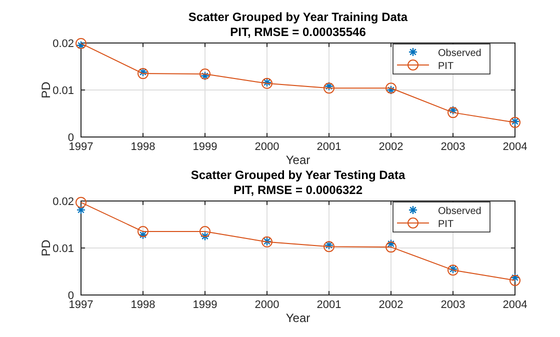 This screenshot has height=337, width=560. What do you see at coordinates (298, 175) in the screenshot?
I see `chart-title: Scatter Grouped by Year Testing Data` at bounding box center [298, 175].